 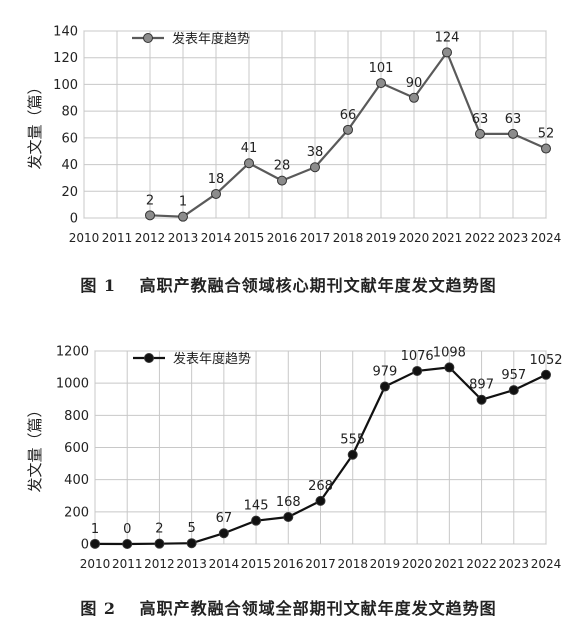 What do you see at coordinates (417, 356) in the screenshot?
I see `data-label: 1076` at bounding box center [417, 356].